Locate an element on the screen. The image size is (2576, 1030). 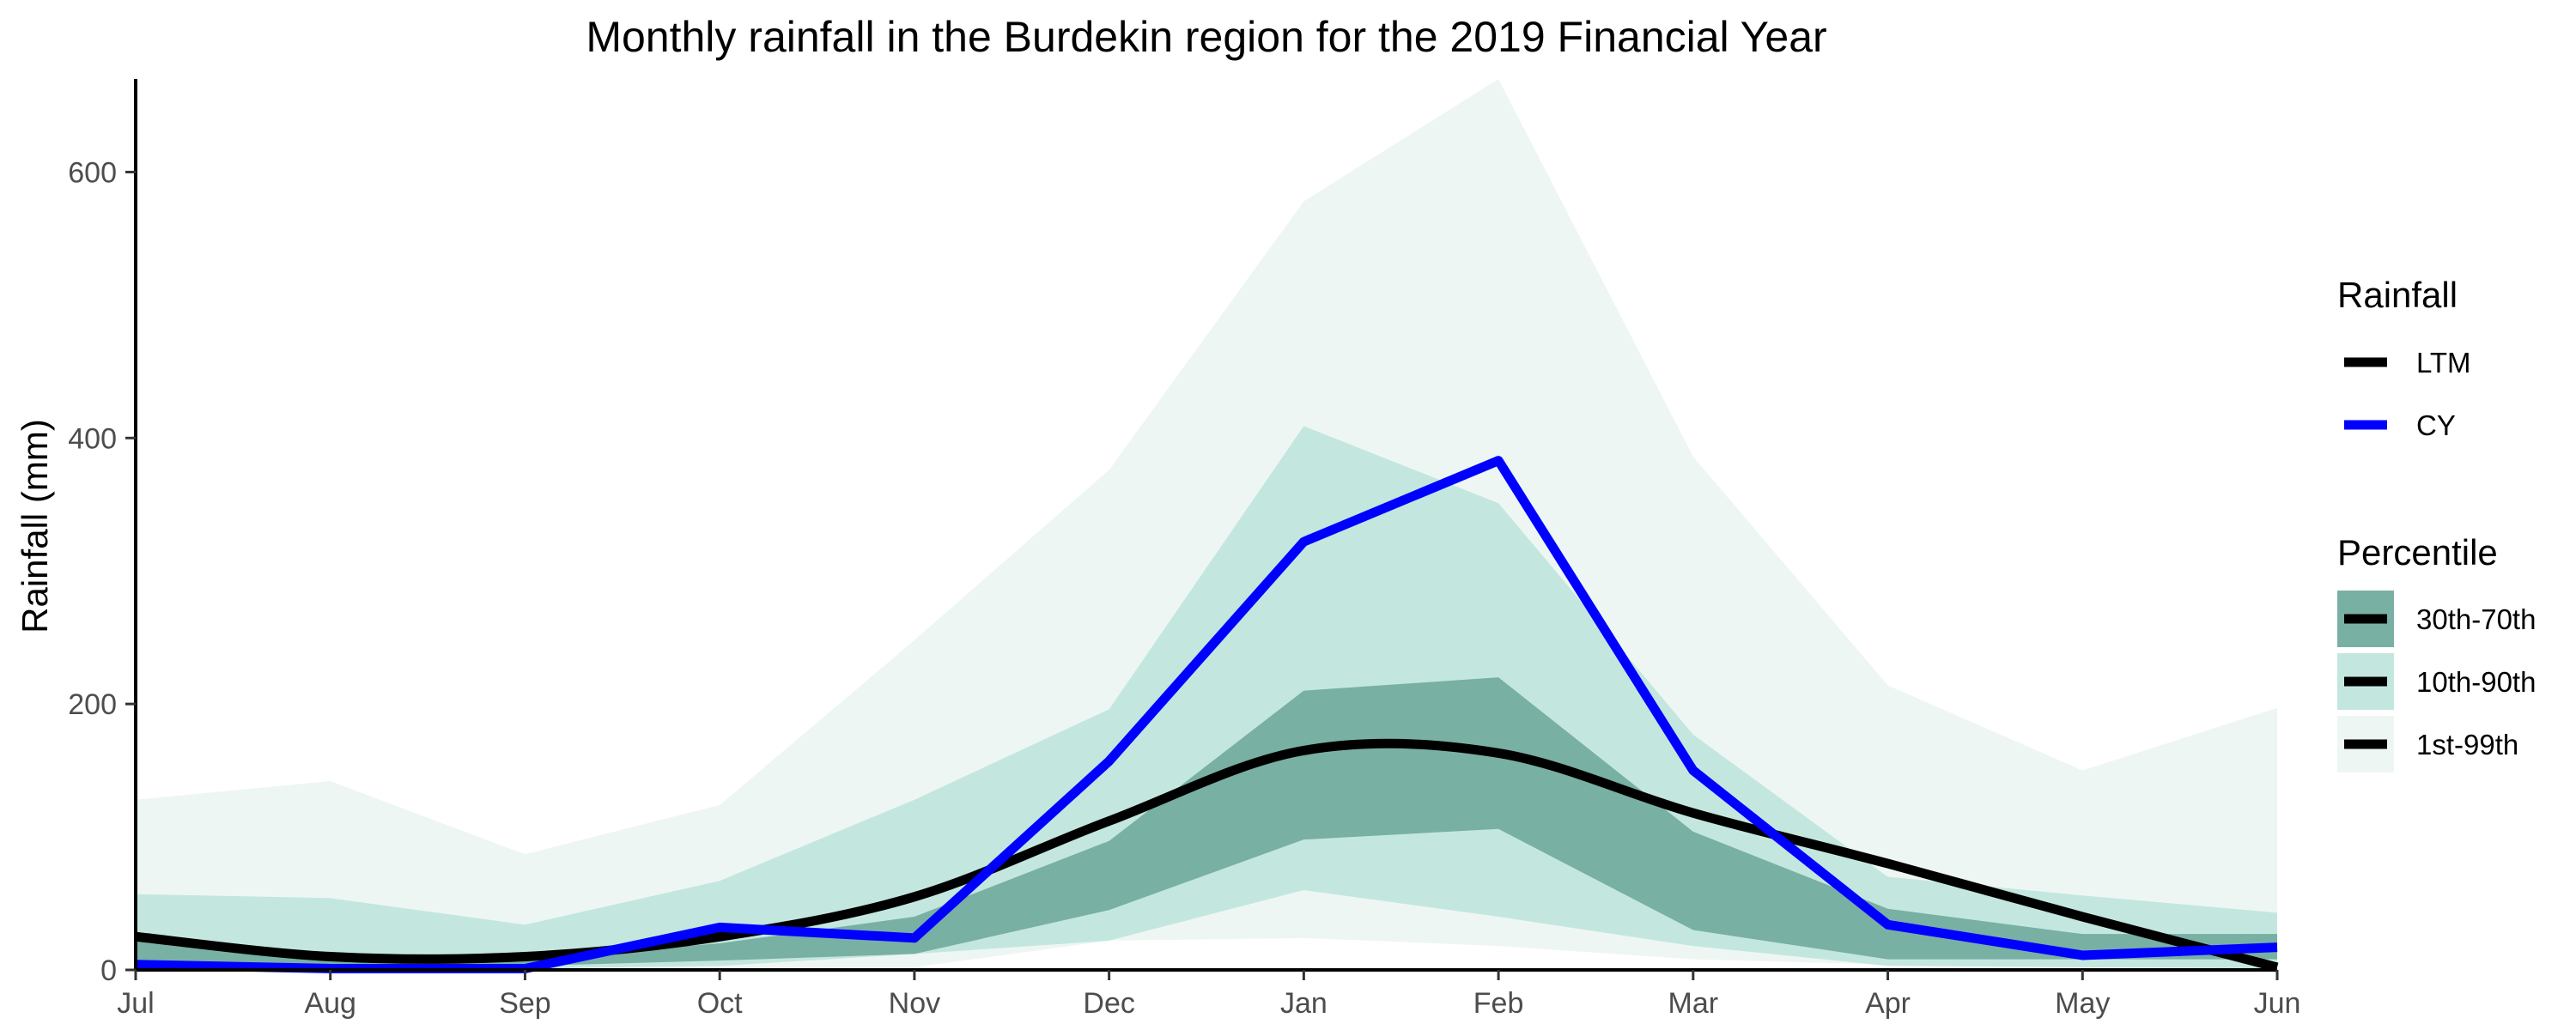
y-tick-label-400: 400 is located at coordinates (93, 438).